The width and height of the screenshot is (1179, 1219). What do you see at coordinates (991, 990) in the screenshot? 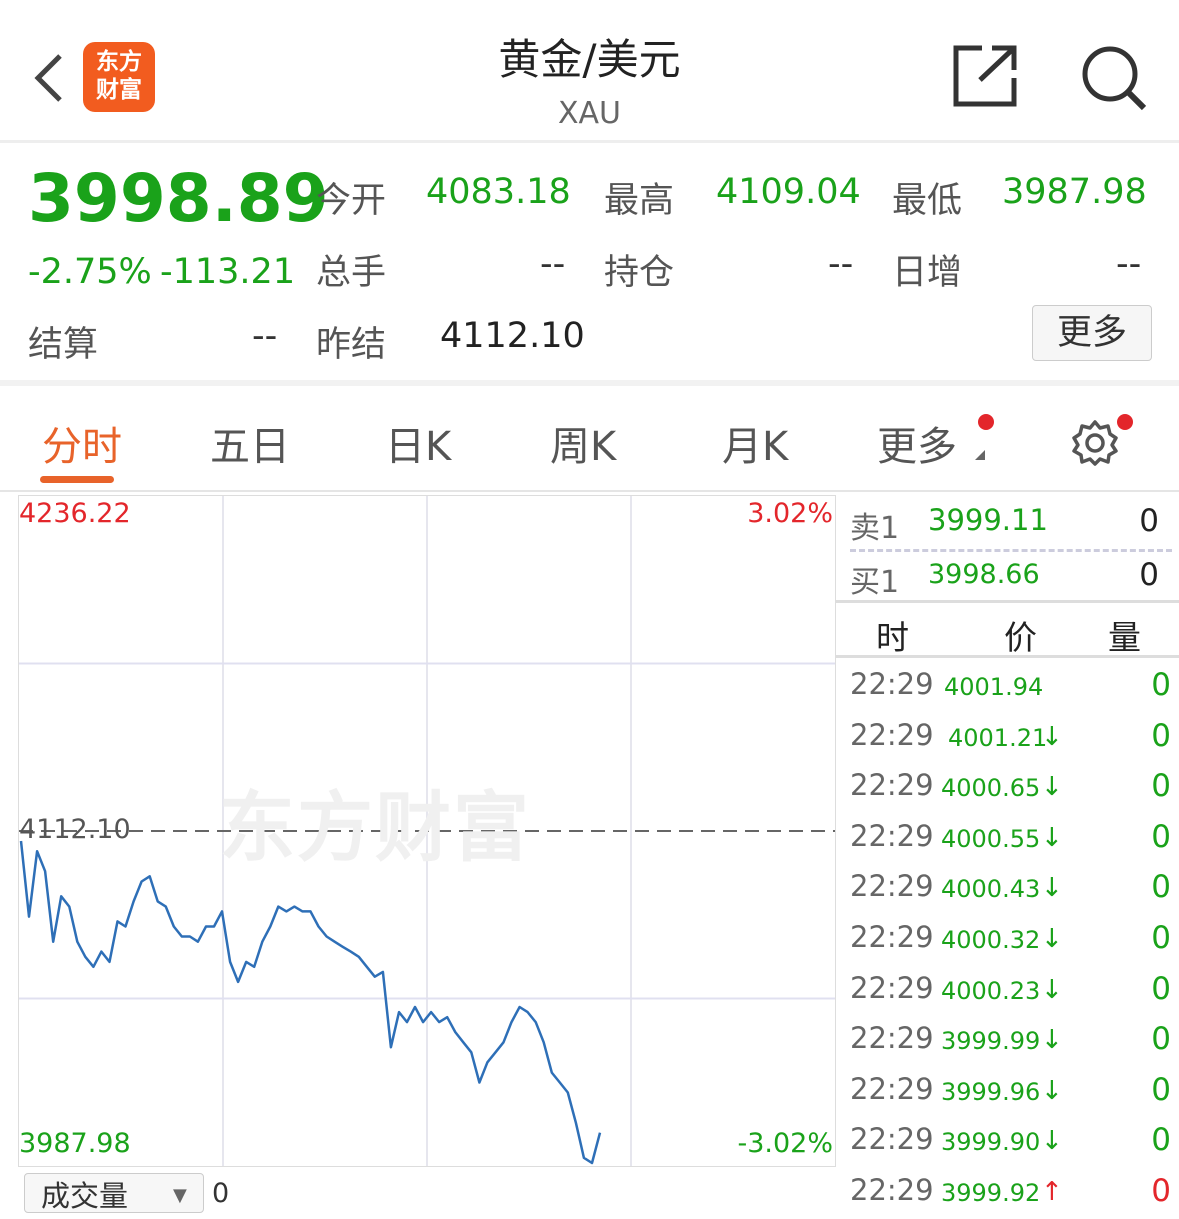
I see `tick-price: 4000.23` at bounding box center [991, 990].